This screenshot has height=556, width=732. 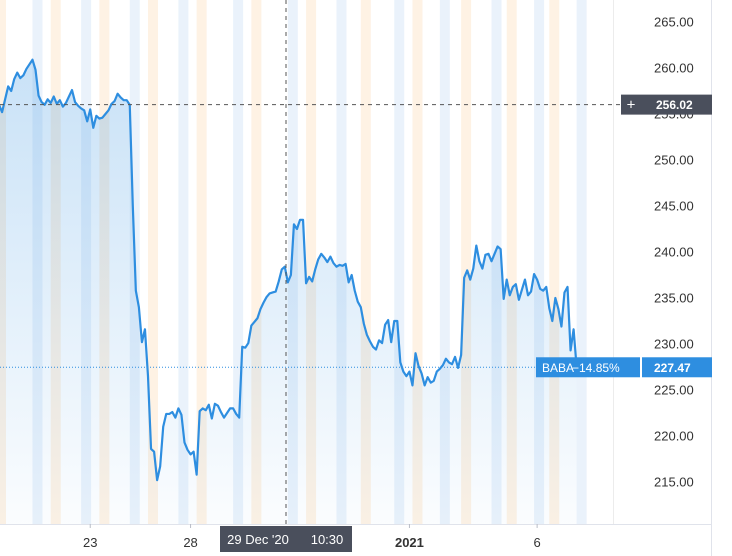 What do you see at coordinates (631, 105) in the screenshot?
I see `crosshair-plus-icon: +` at bounding box center [631, 105].